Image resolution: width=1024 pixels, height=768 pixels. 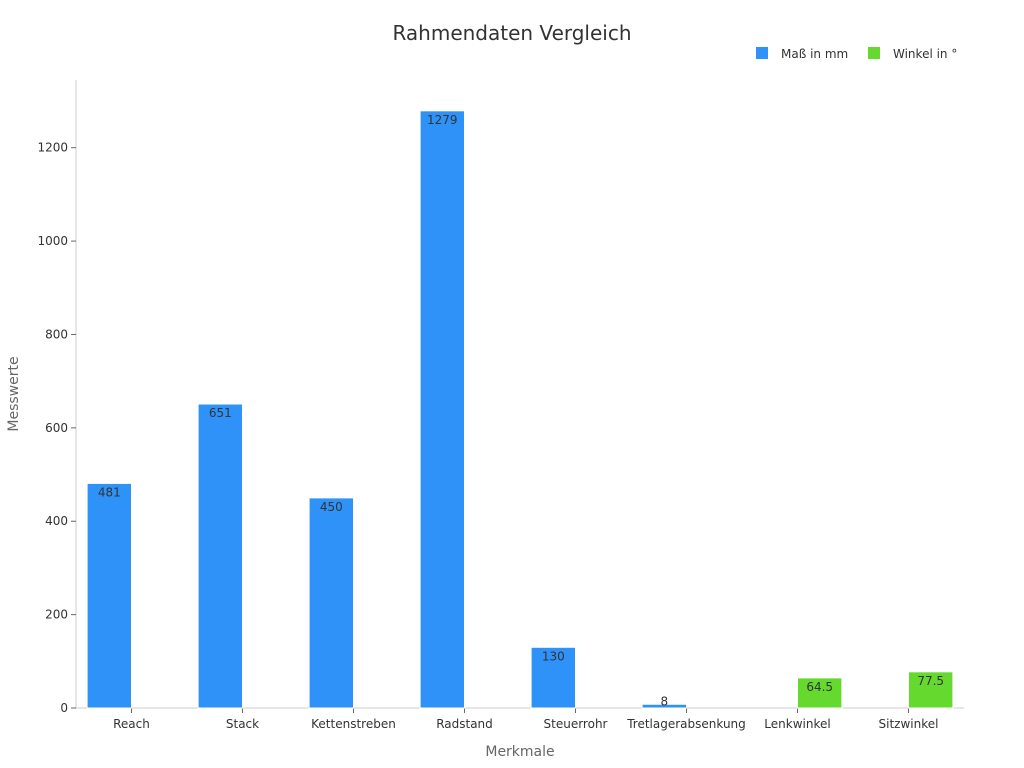 I want to click on bar-value-label: 130, so click(x=553, y=656).